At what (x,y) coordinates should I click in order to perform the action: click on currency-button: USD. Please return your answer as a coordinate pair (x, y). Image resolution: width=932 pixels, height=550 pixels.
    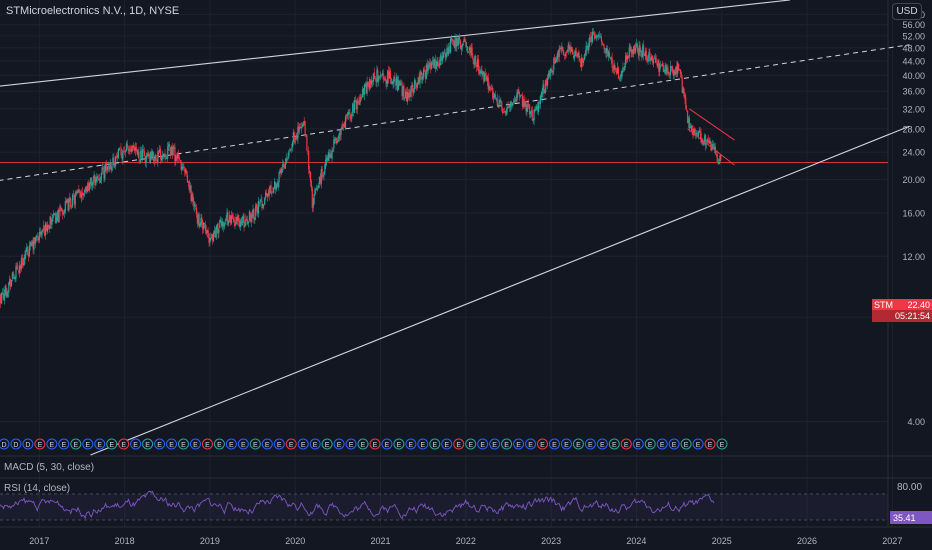
    Looking at the image, I should click on (907, 11).